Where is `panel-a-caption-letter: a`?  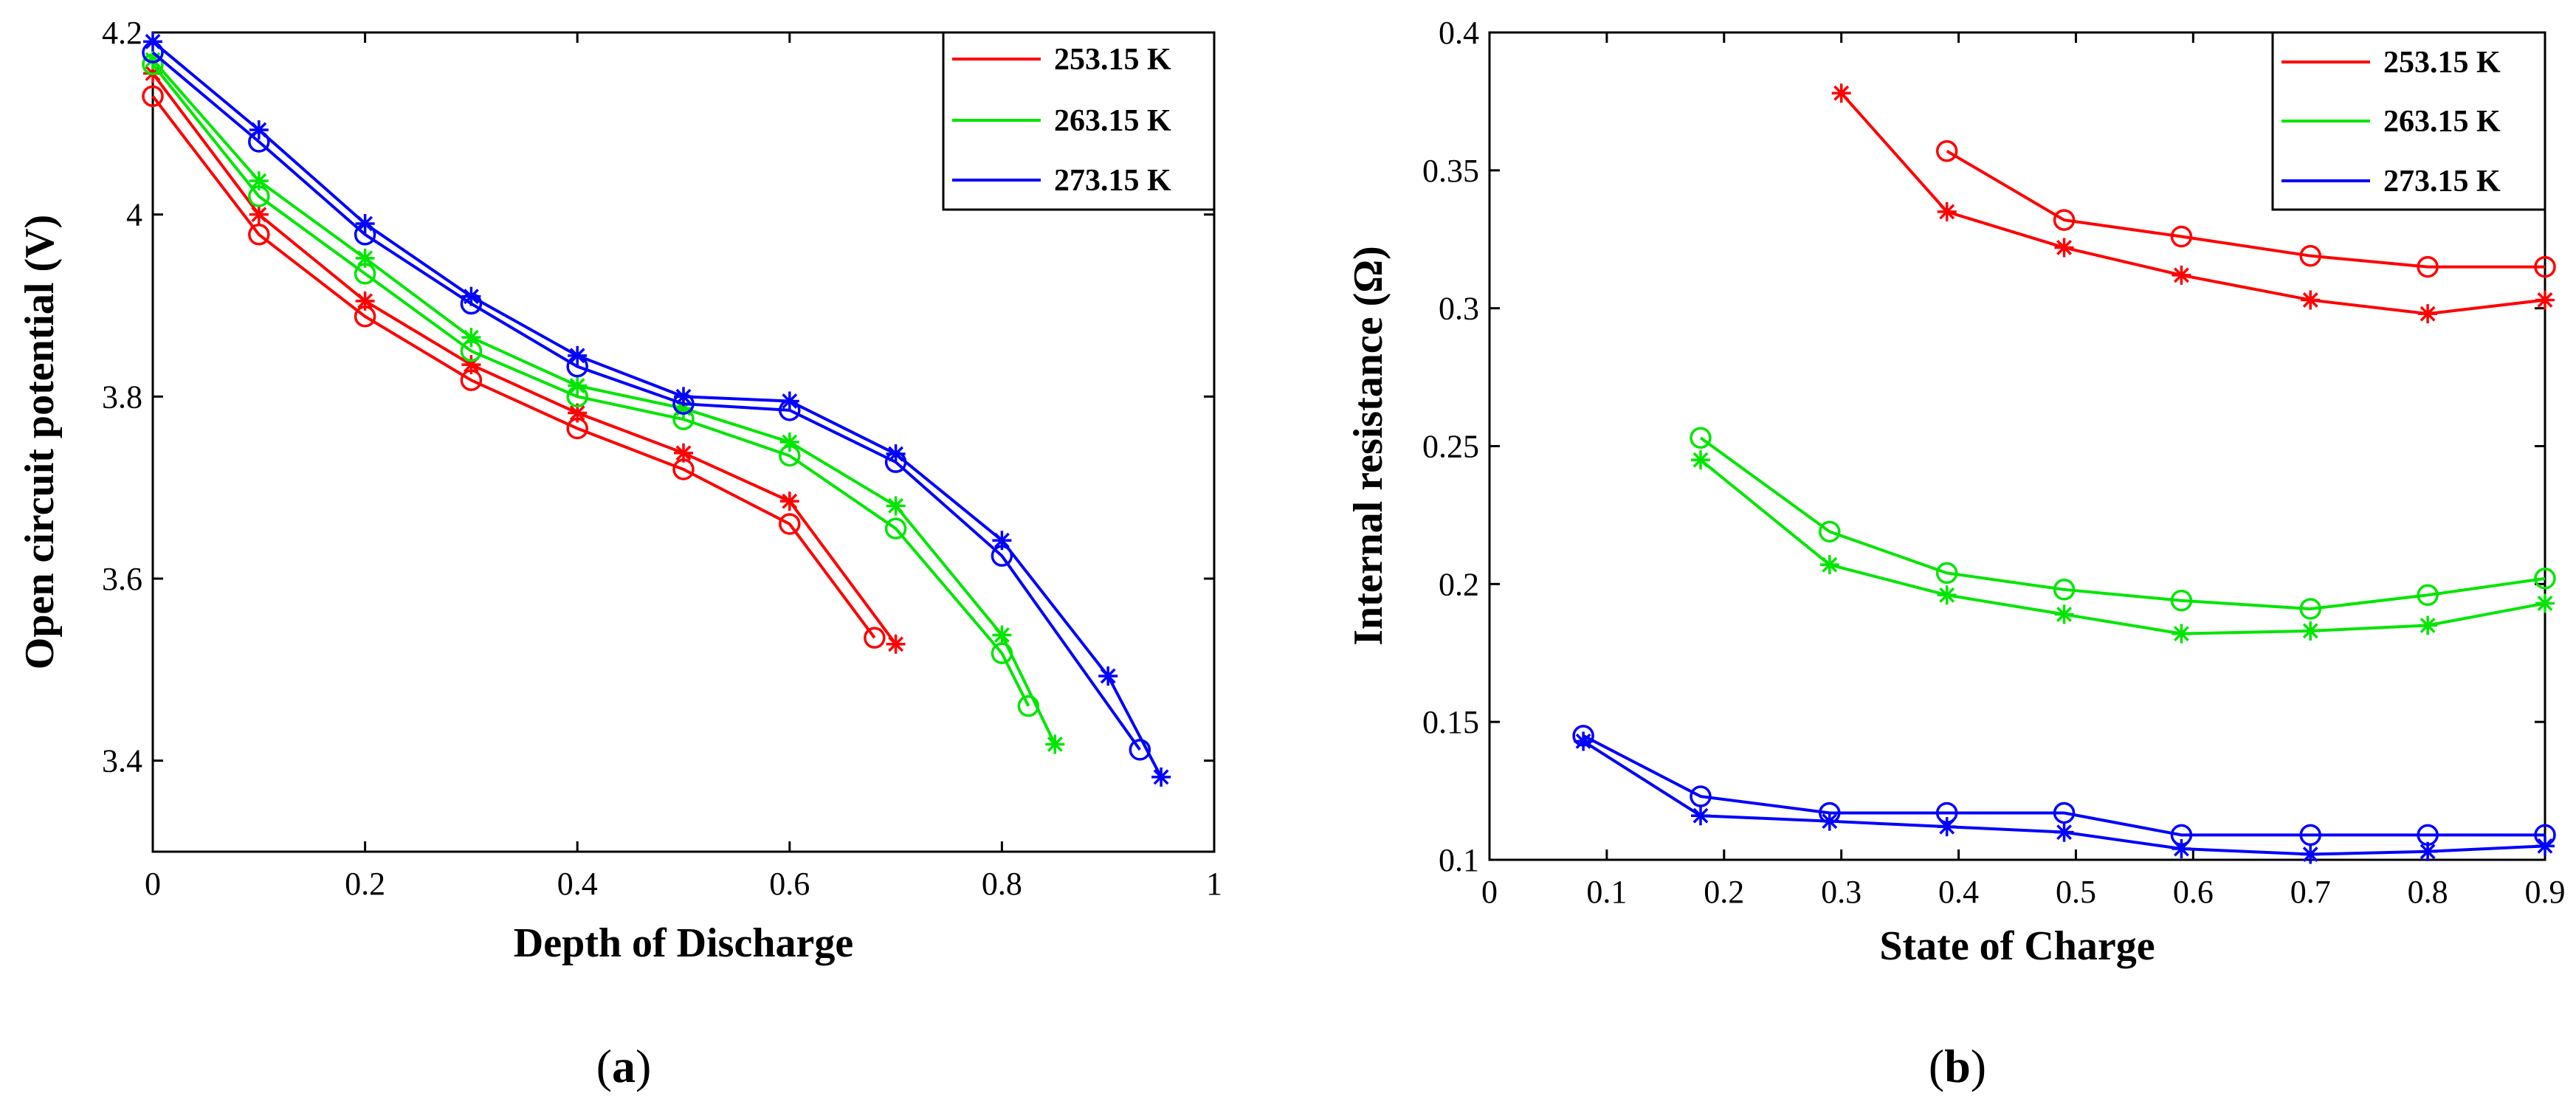
panel-a-caption-letter: a is located at coordinates (624, 1066).